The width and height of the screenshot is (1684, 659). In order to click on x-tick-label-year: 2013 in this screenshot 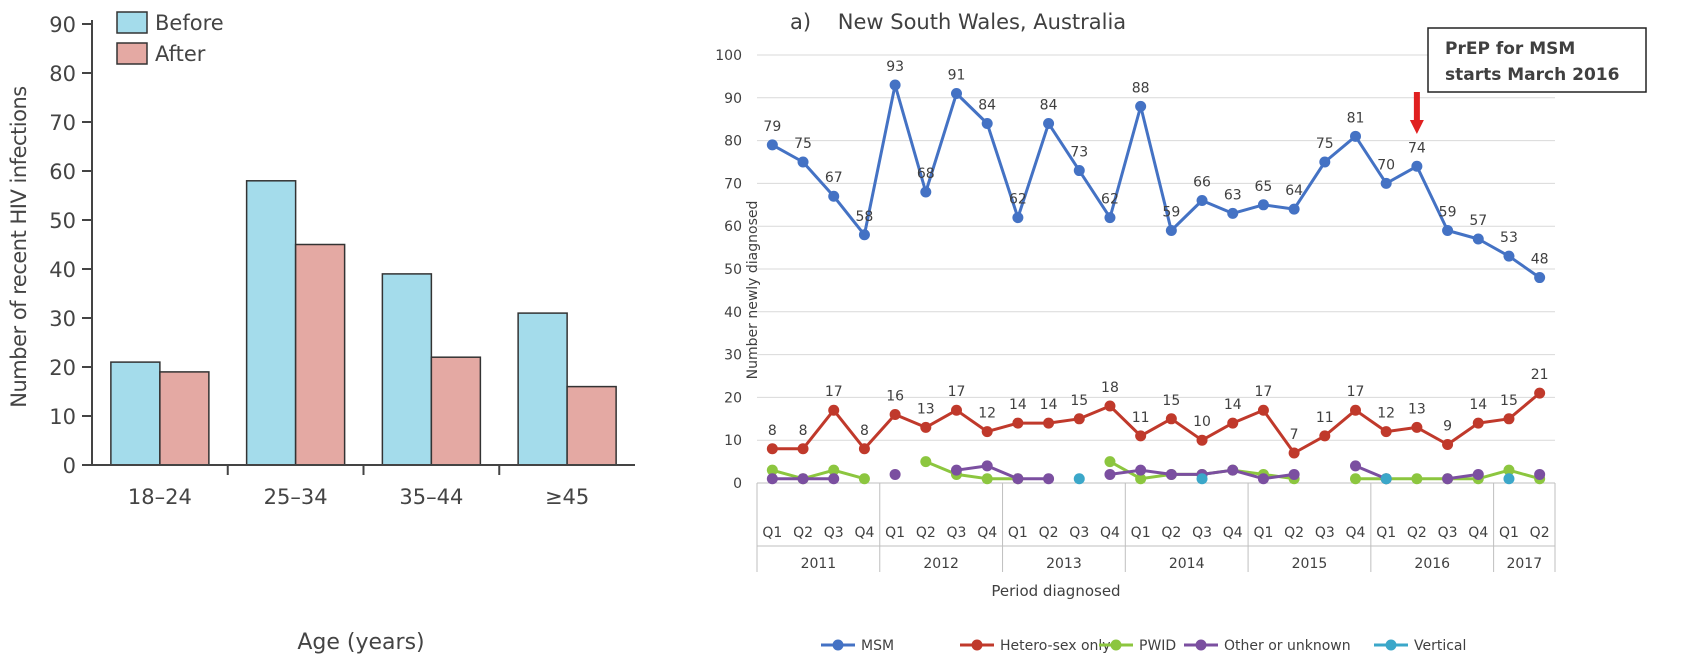, I will do `click(1064, 564)`.